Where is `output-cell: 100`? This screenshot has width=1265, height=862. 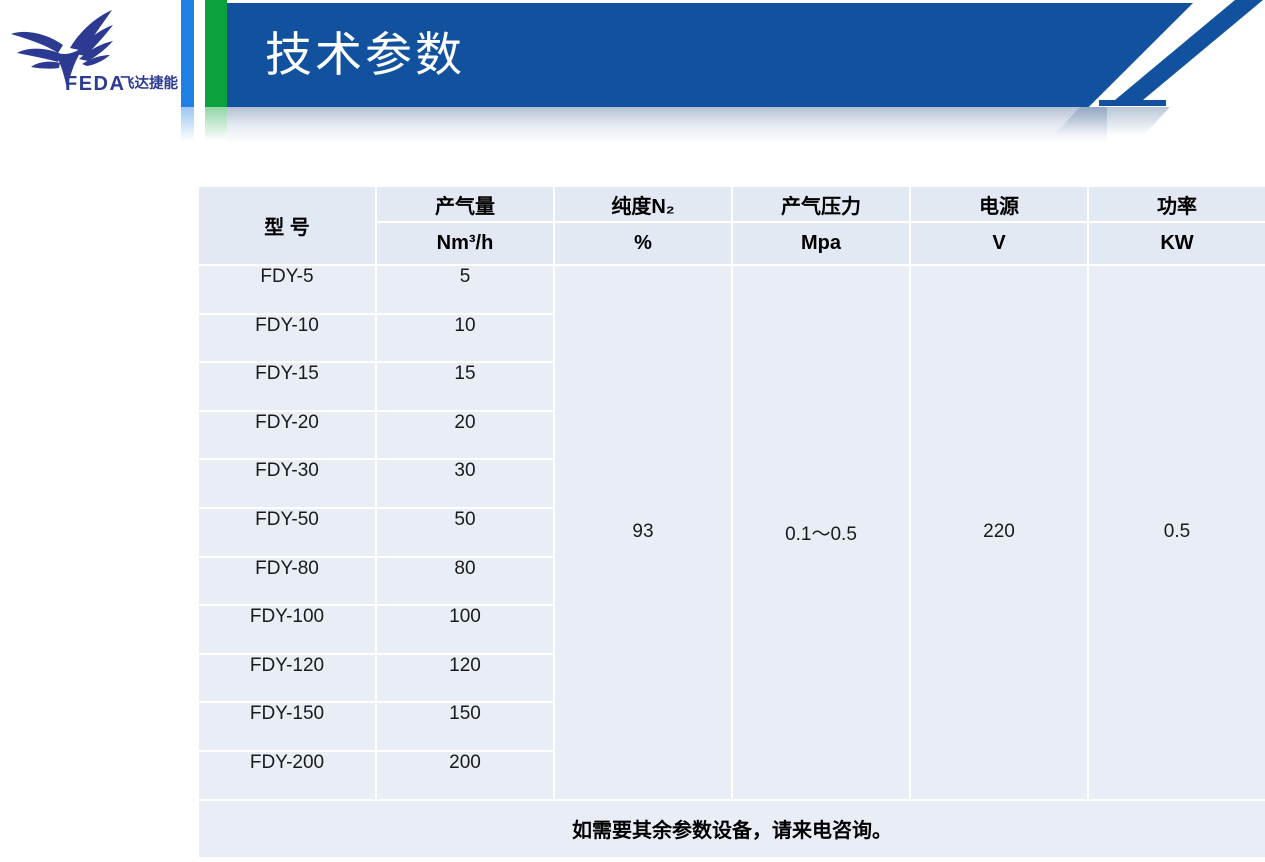 output-cell: 100 is located at coordinates (465, 629).